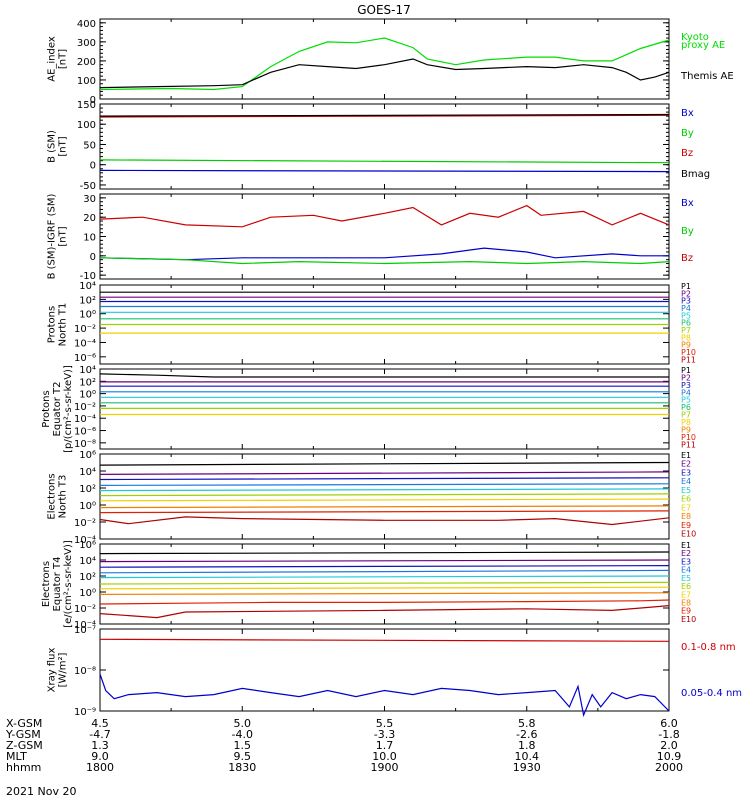 The width and height of the screenshot is (750, 800). Describe the element at coordinates (242, 734) in the screenshot. I see `x-axis-value: -4.0` at that location.